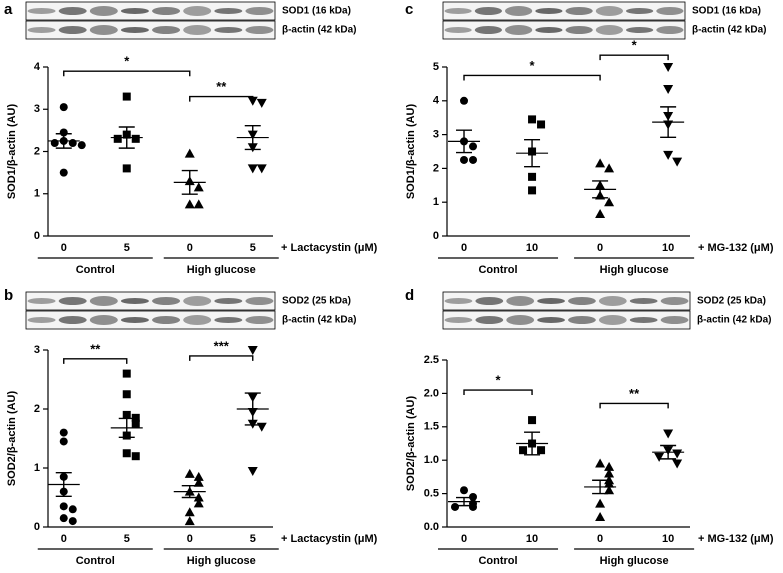  I want to click on panel-letter: c, so click(409, 9).